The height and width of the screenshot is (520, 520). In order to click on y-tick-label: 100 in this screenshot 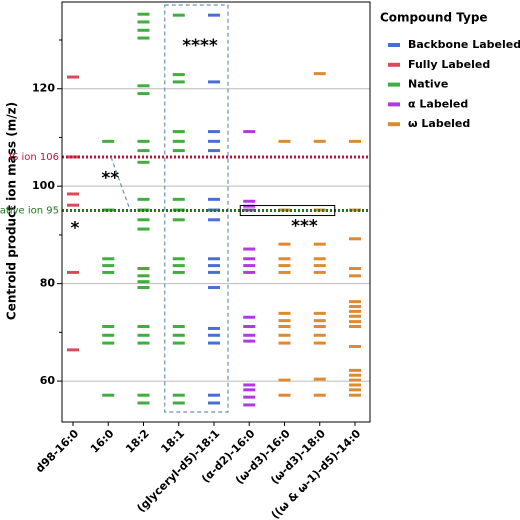, I will do `click(43, 185)`.